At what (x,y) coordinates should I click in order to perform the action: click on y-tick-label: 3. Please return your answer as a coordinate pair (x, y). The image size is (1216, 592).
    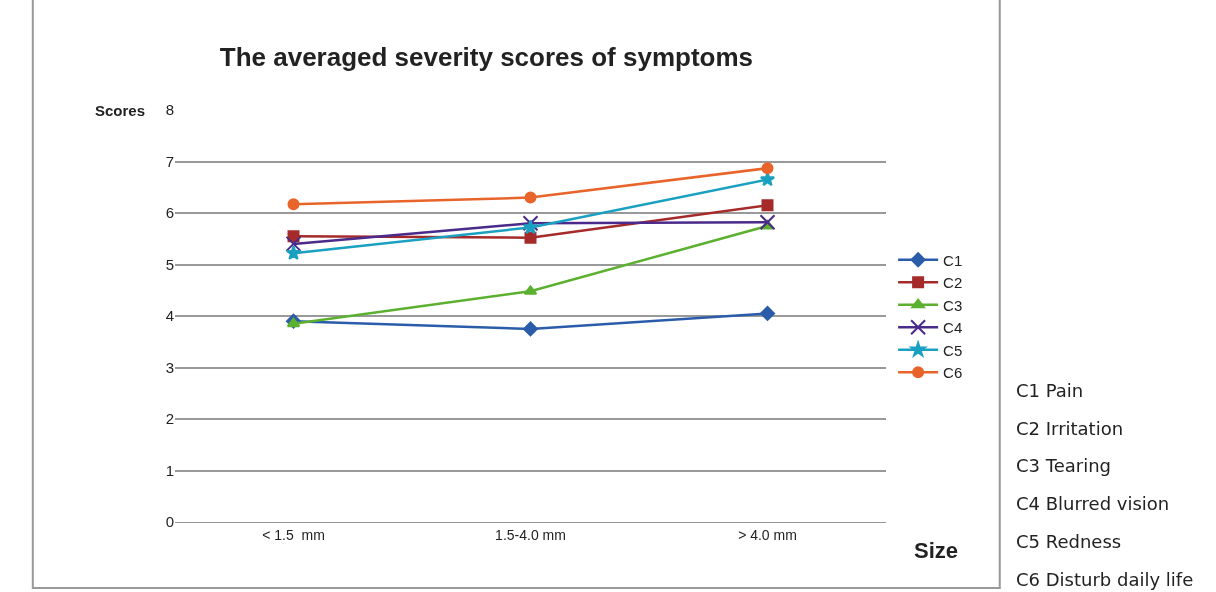
    Looking at the image, I should click on (169, 367).